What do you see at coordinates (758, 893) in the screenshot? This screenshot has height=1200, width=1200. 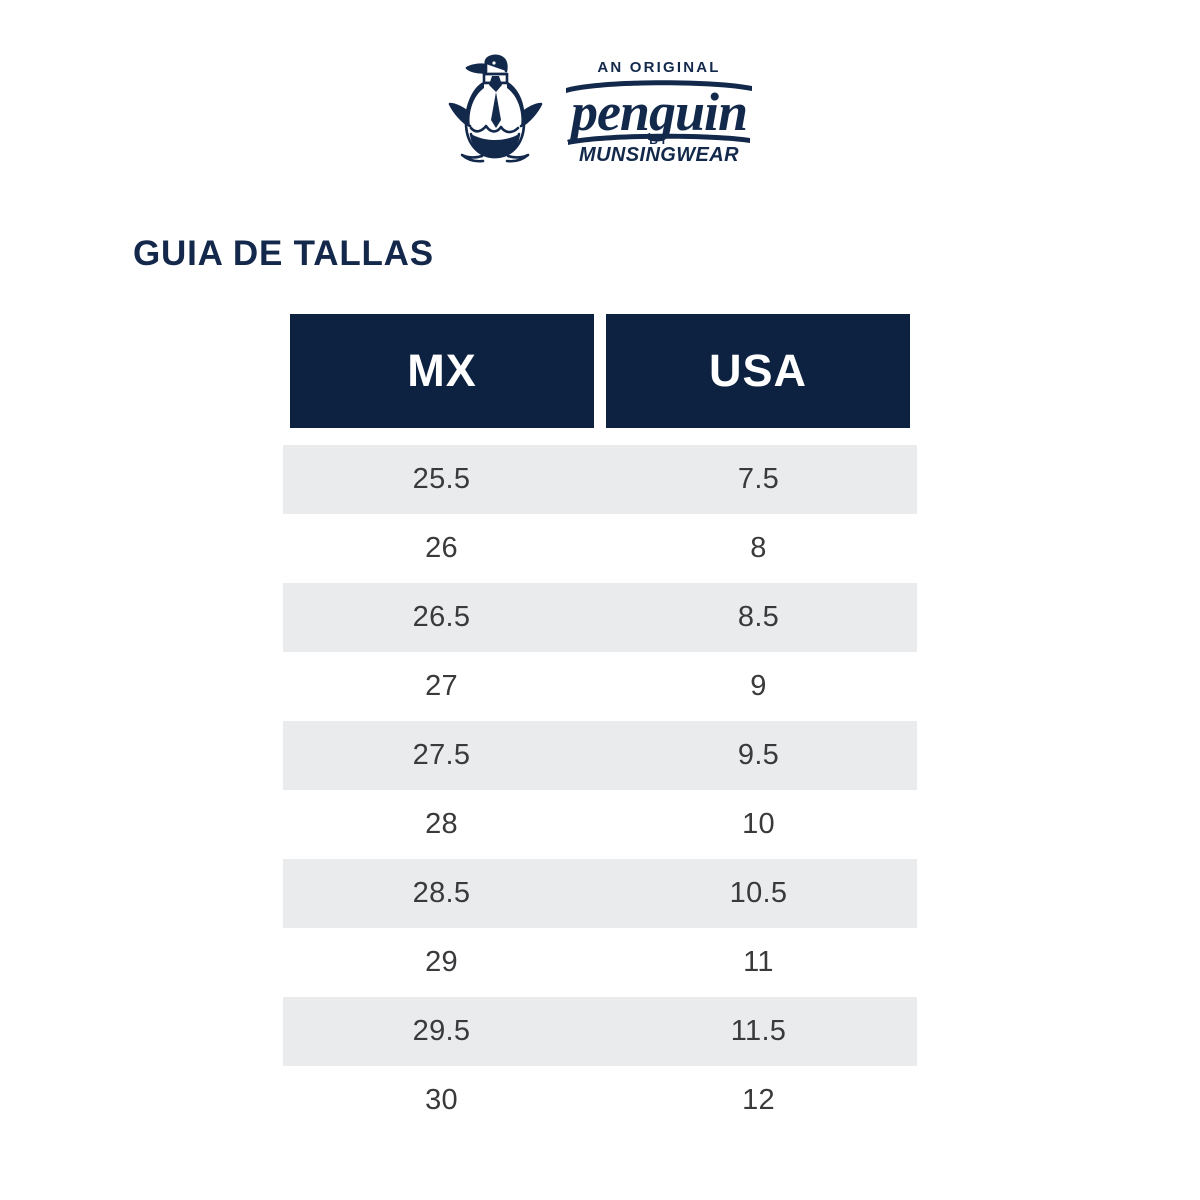 I see `cell-usa: 10.5` at bounding box center [758, 893].